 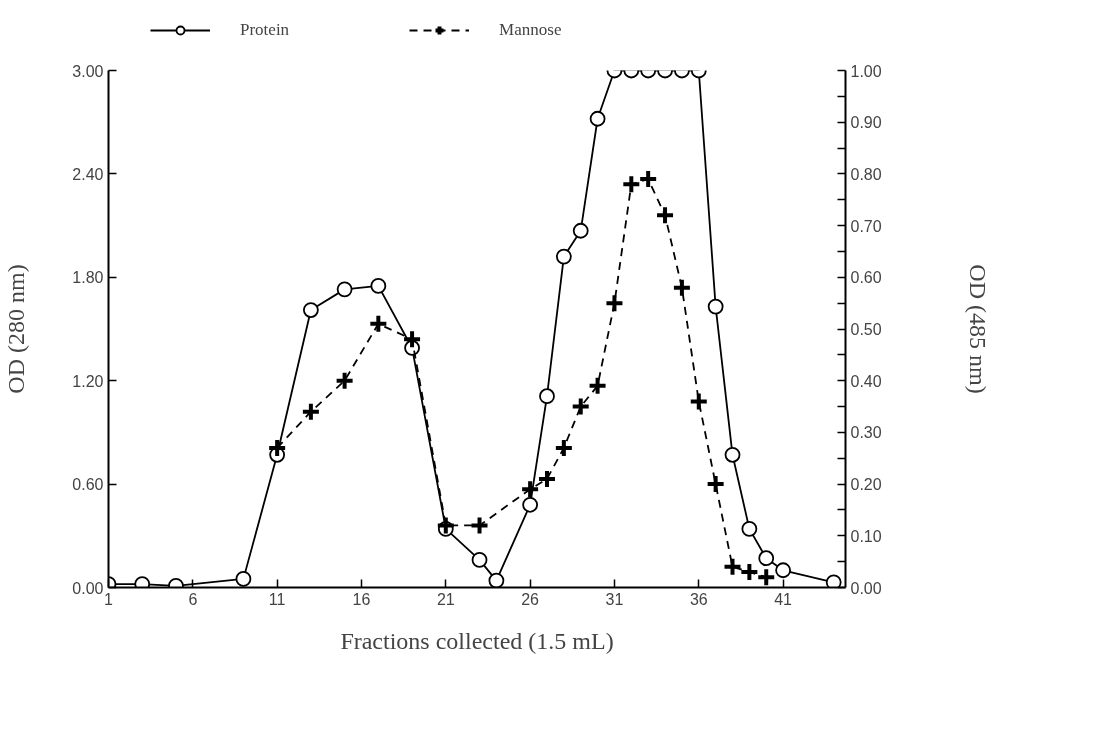 What do you see at coordinates (530, 599) in the screenshot?
I see `x-tick-label: 26` at bounding box center [530, 599].